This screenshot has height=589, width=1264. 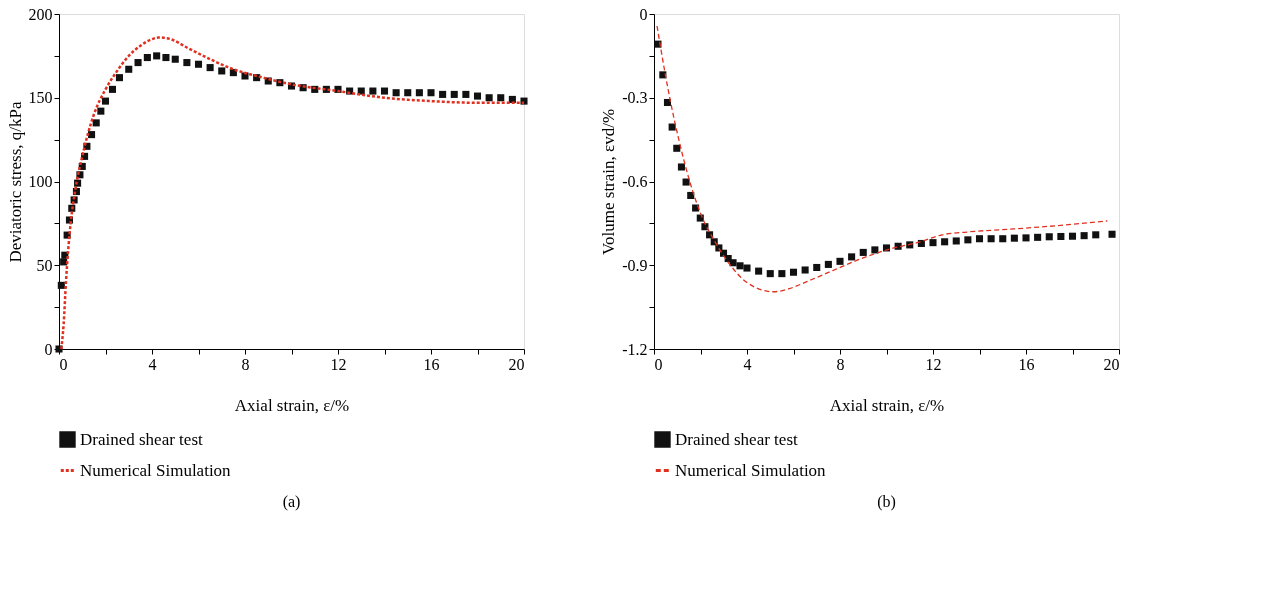 What do you see at coordinates (40, 14) in the screenshot?
I see `y-tick-label: 200` at bounding box center [40, 14].